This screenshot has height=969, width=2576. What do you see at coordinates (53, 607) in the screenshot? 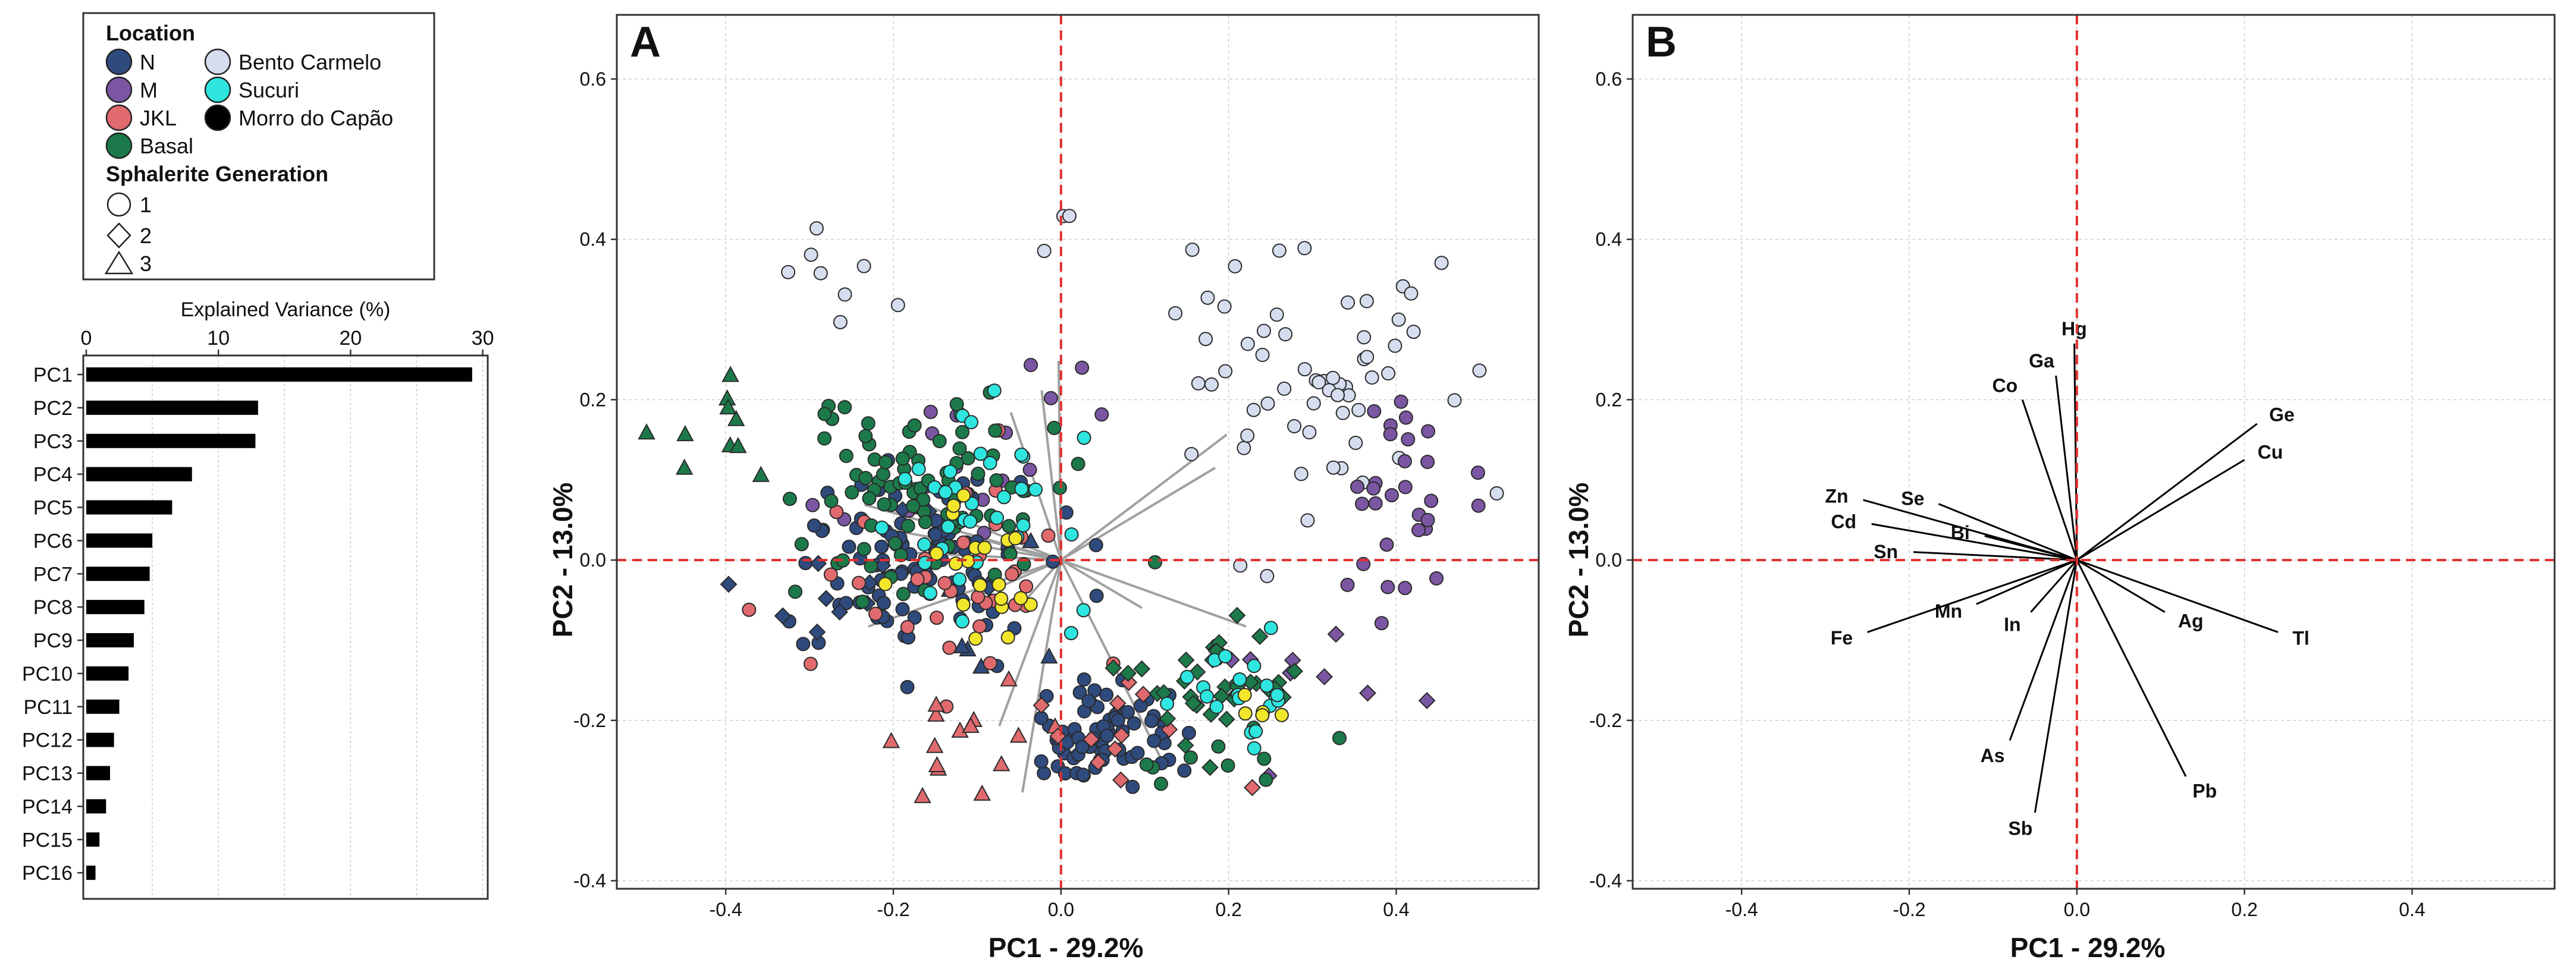
I see `bar-category-label: PC8` at bounding box center [53, 607].